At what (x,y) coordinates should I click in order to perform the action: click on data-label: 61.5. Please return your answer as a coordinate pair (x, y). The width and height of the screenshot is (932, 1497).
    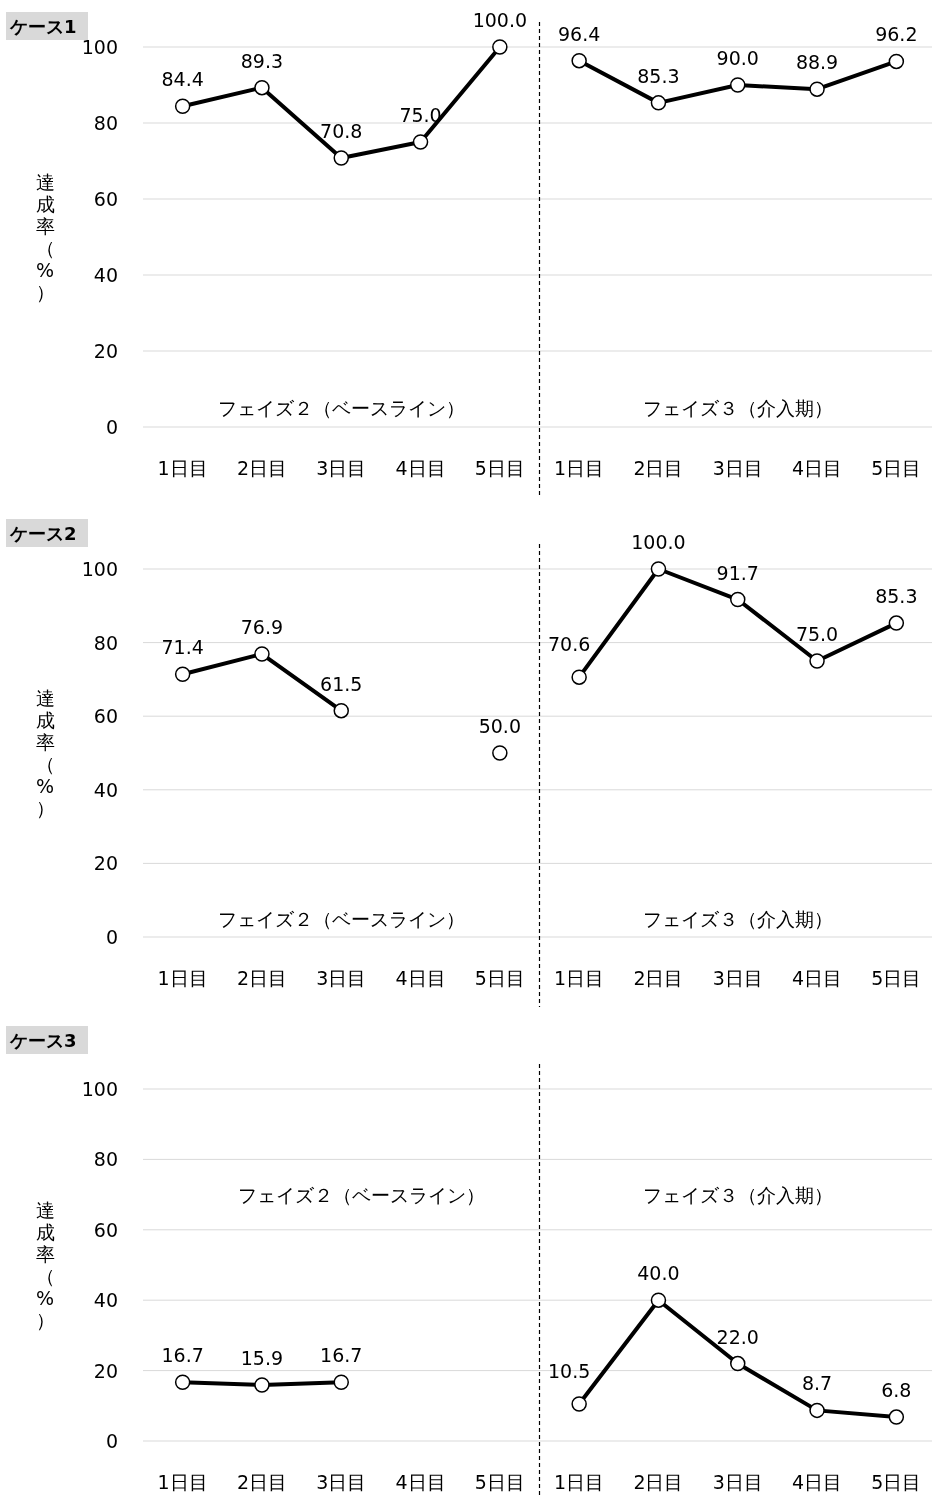
    Looking at the image, I should click on (341, 683).